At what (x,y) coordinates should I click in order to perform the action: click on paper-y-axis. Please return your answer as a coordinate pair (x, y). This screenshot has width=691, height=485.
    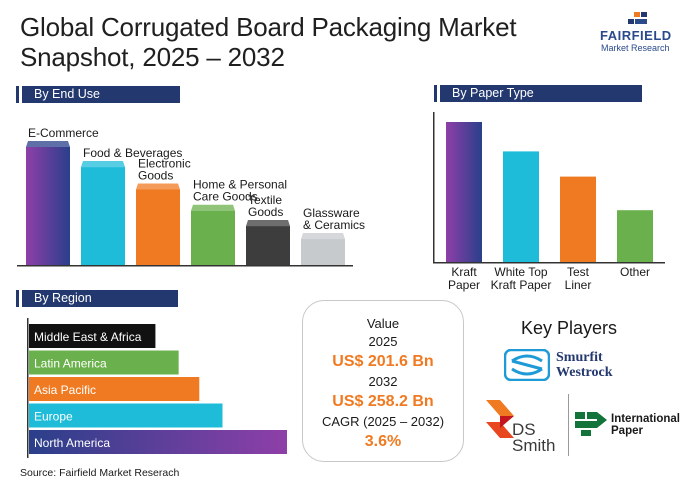
    Looking at the image, I should click on (434, 187).